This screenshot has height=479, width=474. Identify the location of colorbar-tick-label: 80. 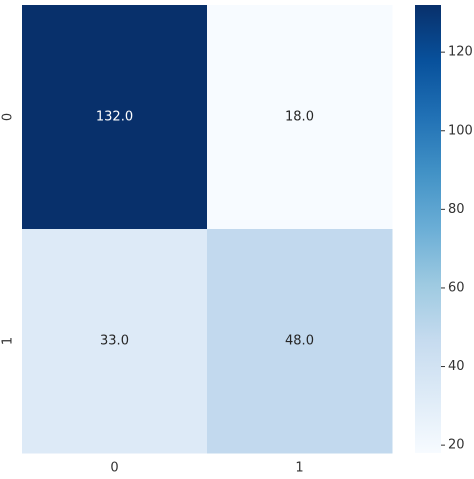
(456, 209).